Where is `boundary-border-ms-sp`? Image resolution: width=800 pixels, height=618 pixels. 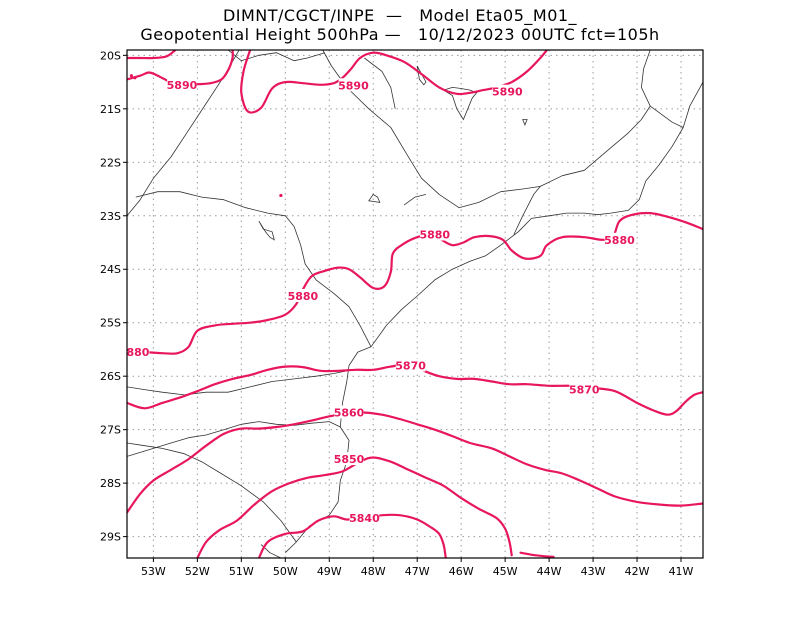
boundary-border-ms-sp is located at coordinates (183, 133).